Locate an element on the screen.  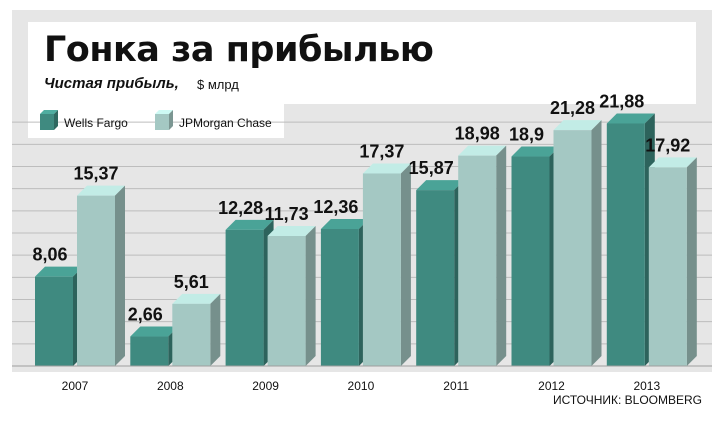
bar-jpmorgan-chase: 21,28 is located at coordinates (576, 232).